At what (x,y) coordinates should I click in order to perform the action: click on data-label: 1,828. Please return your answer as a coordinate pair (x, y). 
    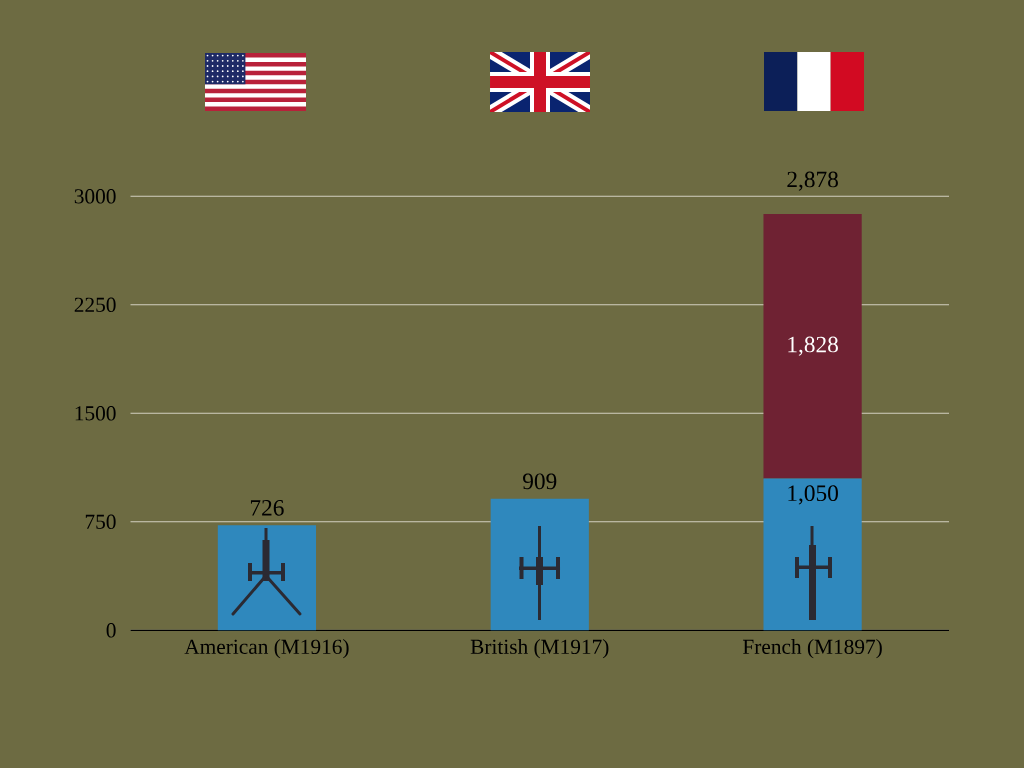
    Looking at the image, I should click on (813, 346).